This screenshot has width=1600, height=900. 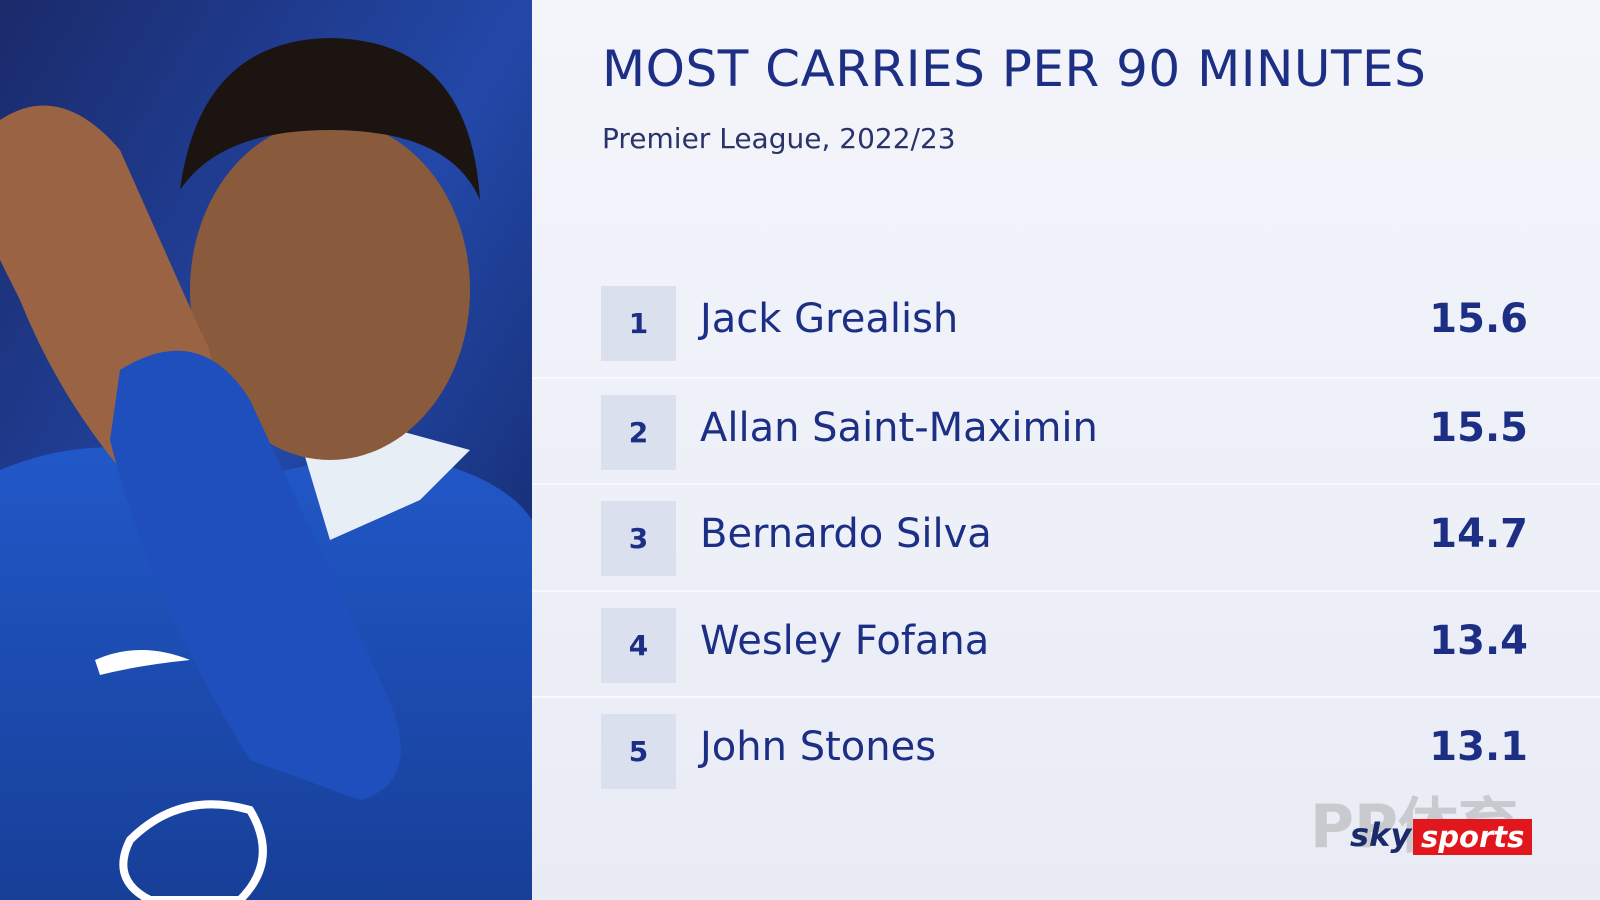 What do you see at coordinates (1478, 427) in the screenshot?
I see `value: 15.5` at bounding box center [1478, 427].